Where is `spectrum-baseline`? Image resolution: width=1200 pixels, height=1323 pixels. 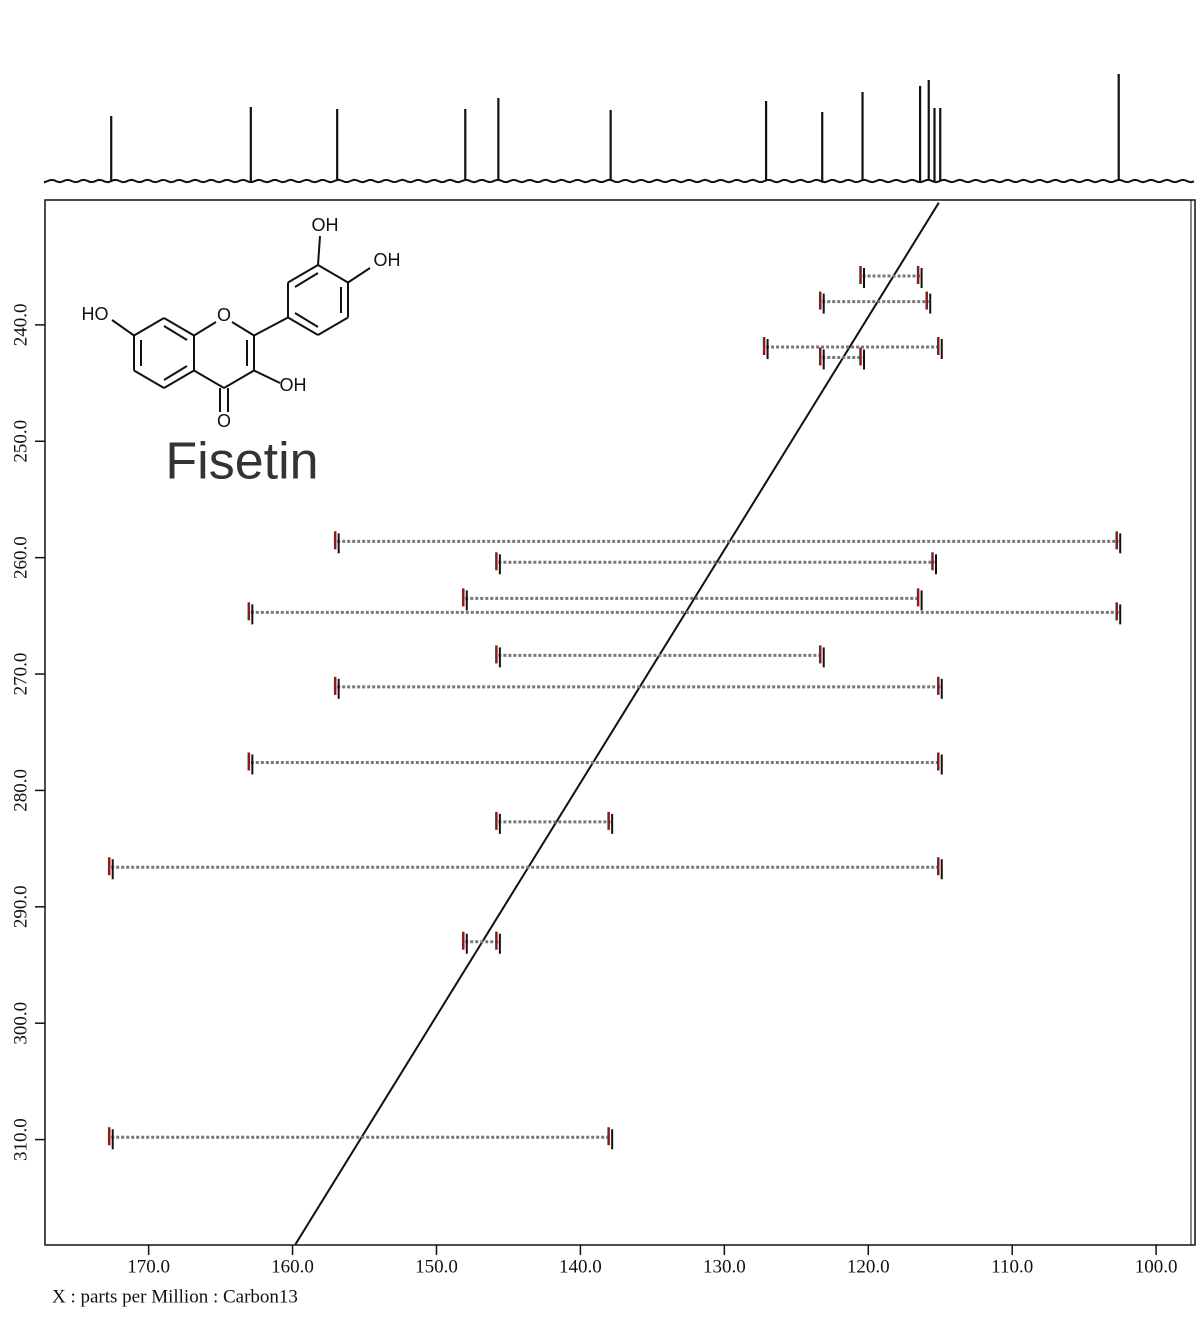
spectrum-baseline is located at coordinates (619, 181).